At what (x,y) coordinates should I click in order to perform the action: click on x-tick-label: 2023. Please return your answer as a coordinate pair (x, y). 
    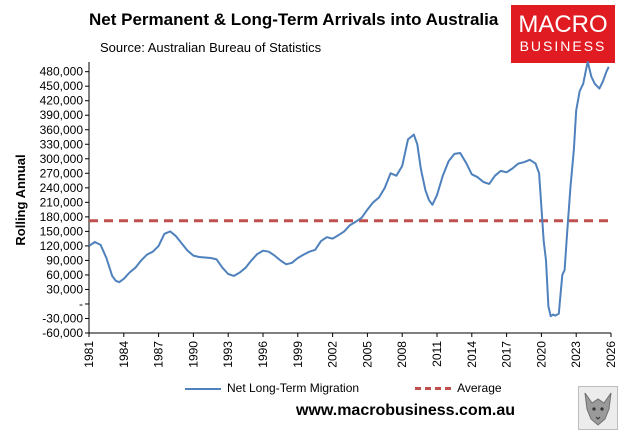
    Looking at the image, I should click on (576, 354).